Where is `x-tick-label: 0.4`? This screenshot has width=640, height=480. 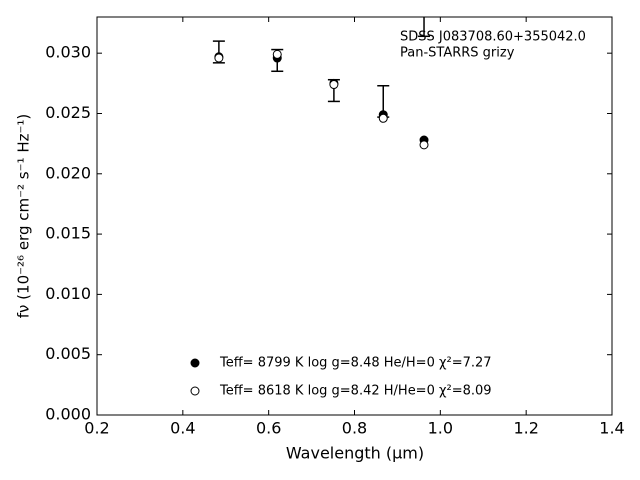 x-tick-label: 0.4 is located at coordinates (182, 428).